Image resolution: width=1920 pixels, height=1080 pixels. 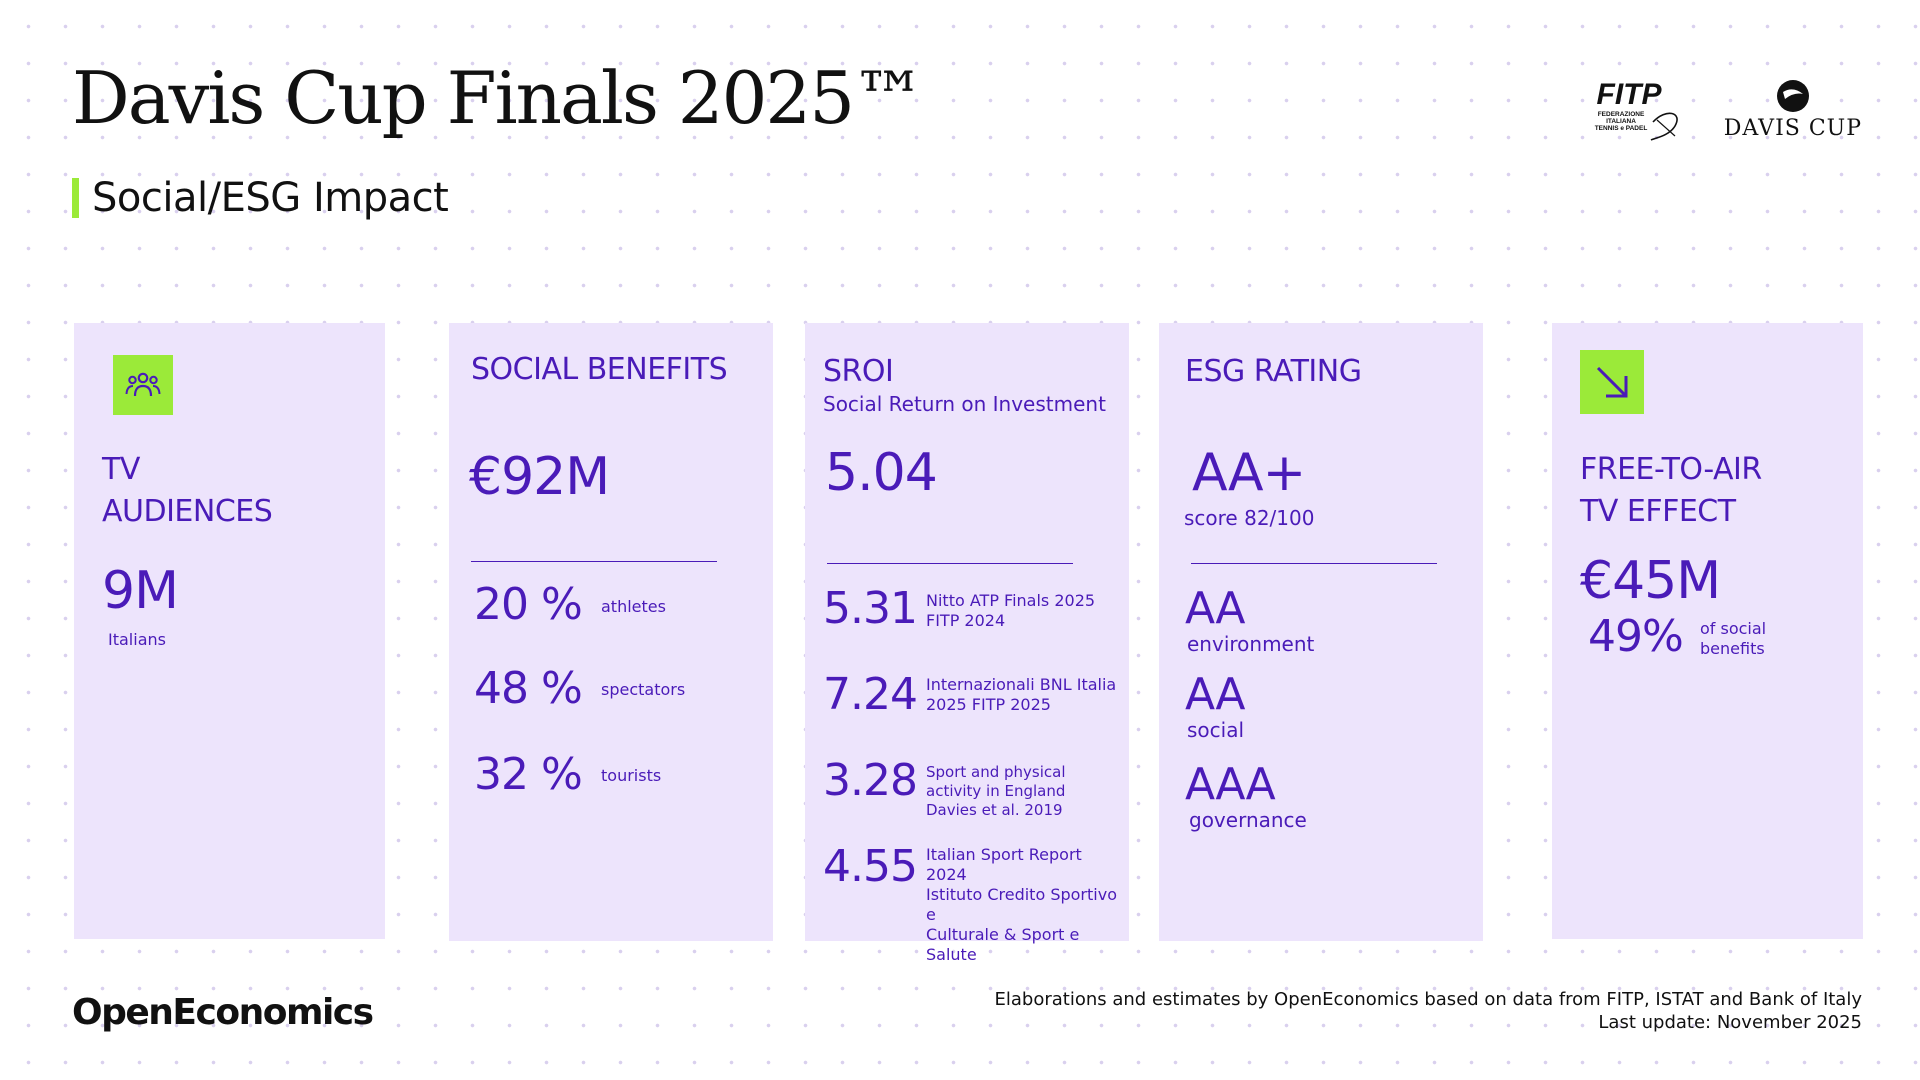 I want to click on sroi-subheading: Social Return on Investment, so click(x=964, y=404).